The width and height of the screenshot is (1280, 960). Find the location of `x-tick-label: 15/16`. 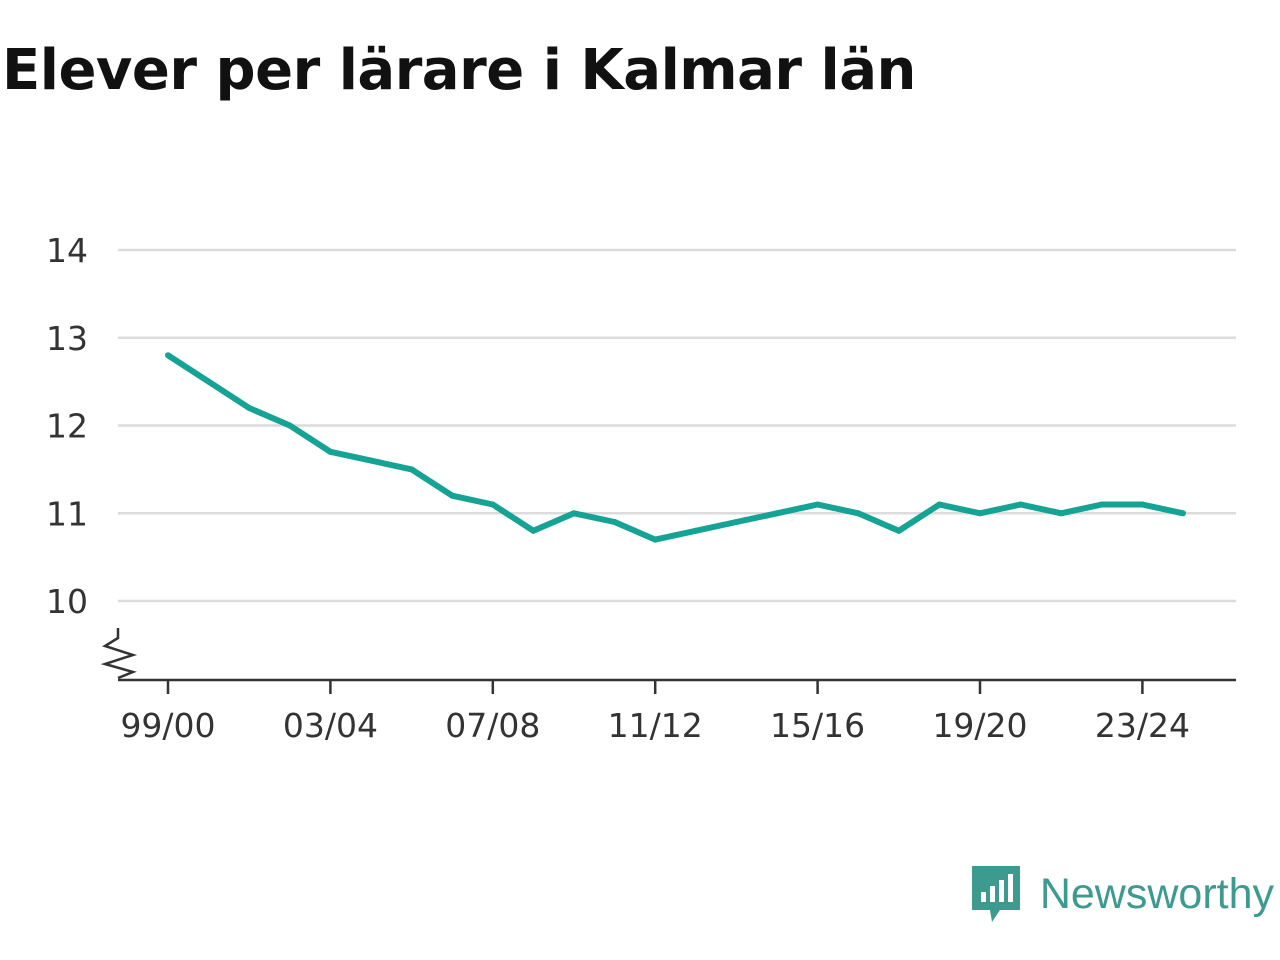

x-tick-label: 15/16 is located at coordinates (817, 725).